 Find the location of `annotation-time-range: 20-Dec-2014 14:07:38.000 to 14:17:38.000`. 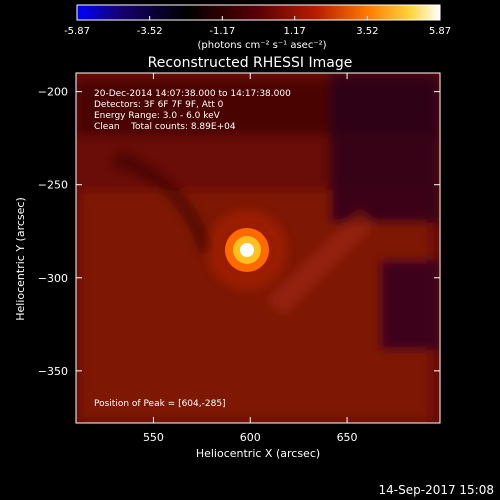

annotation-time-range: 20-Dec-2014 14:07:38.000 to 14:17:38.000 is located at coordinates (192, 94).